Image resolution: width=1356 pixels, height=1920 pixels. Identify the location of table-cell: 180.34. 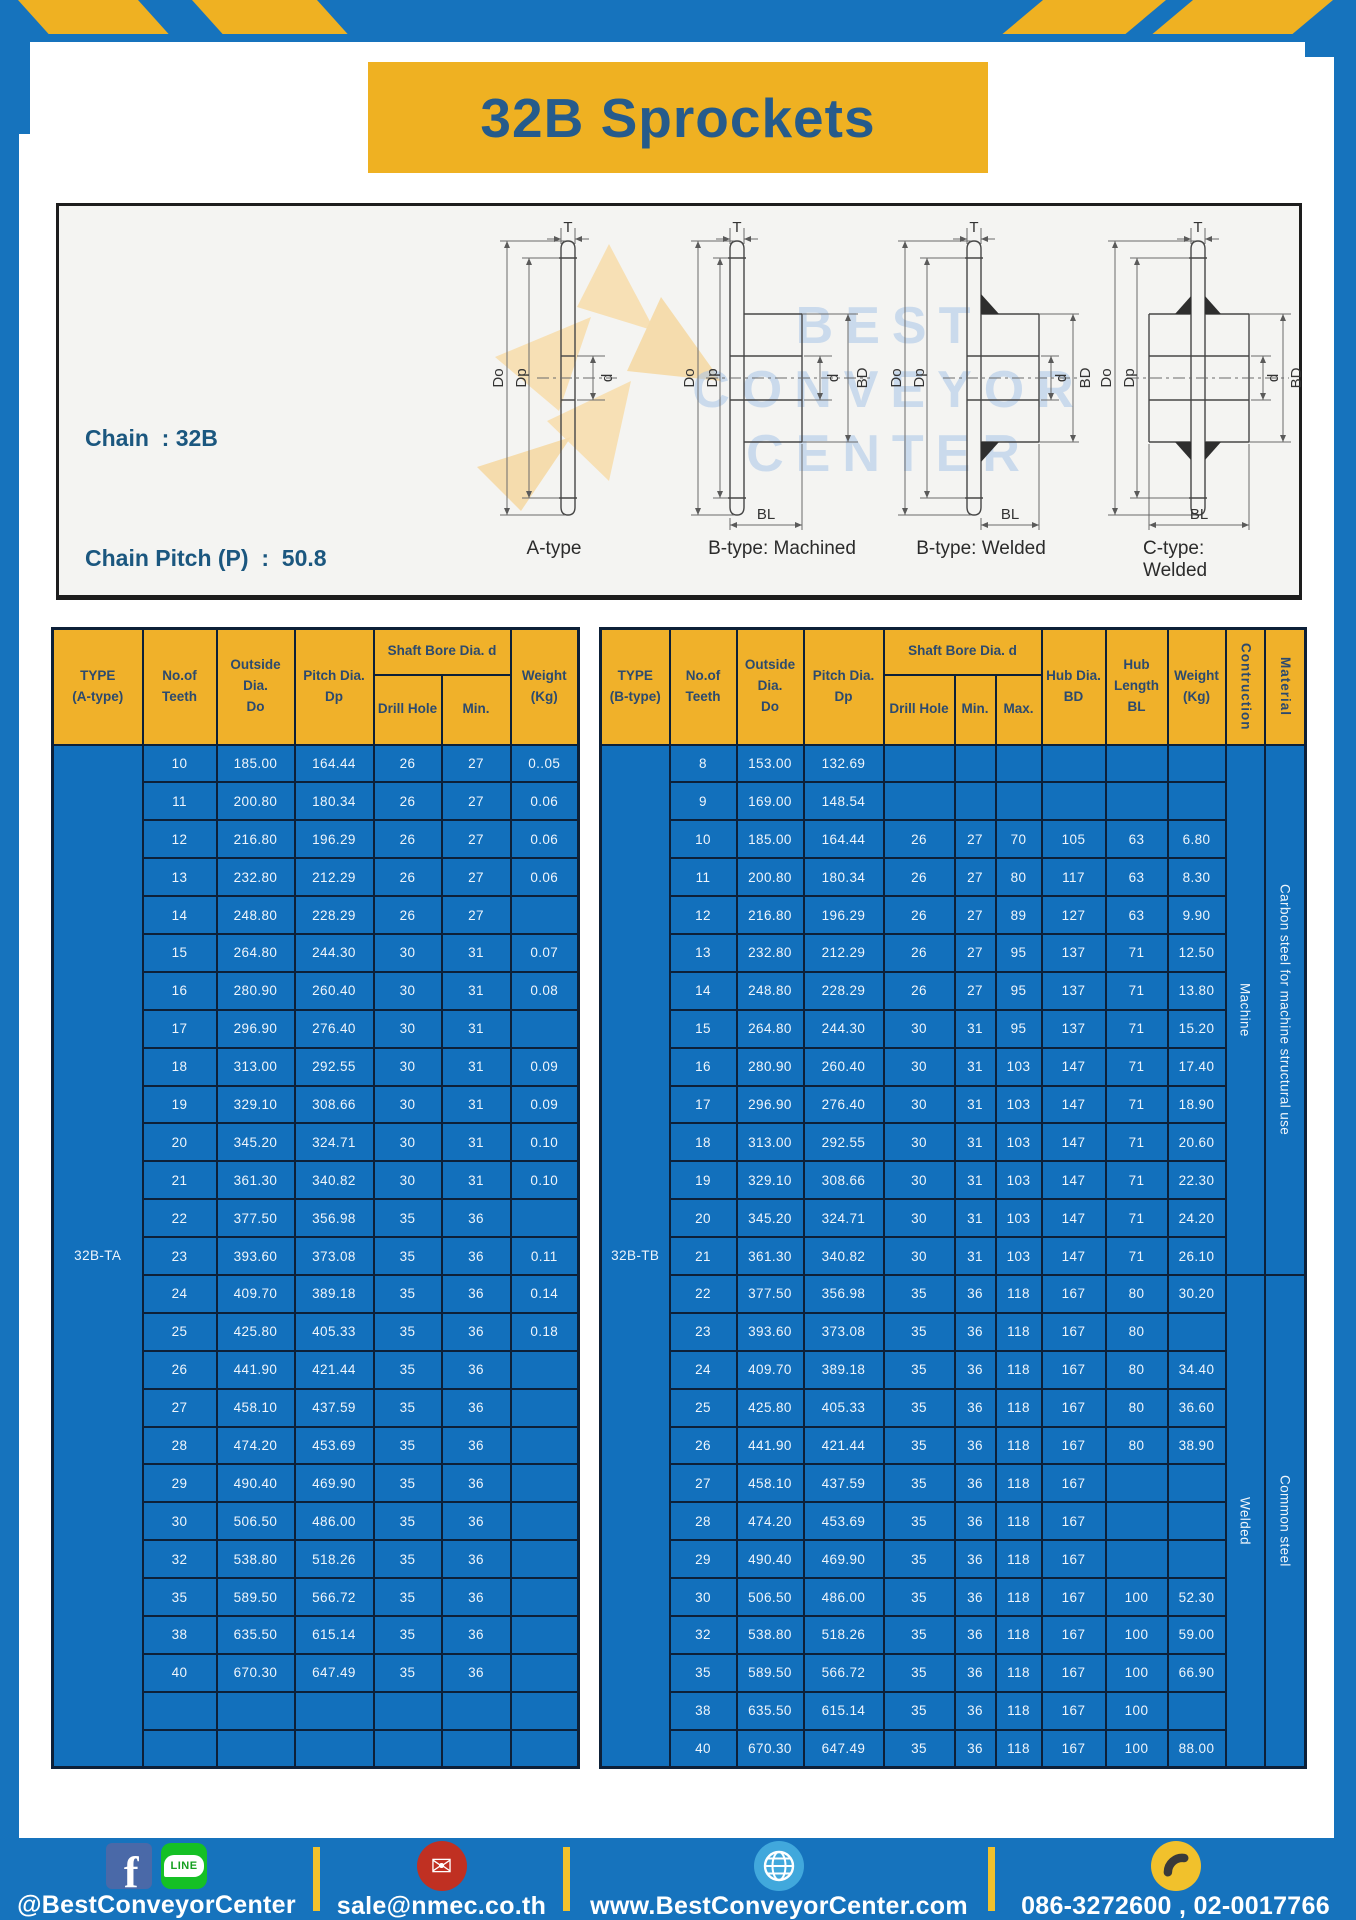
(843, 877).